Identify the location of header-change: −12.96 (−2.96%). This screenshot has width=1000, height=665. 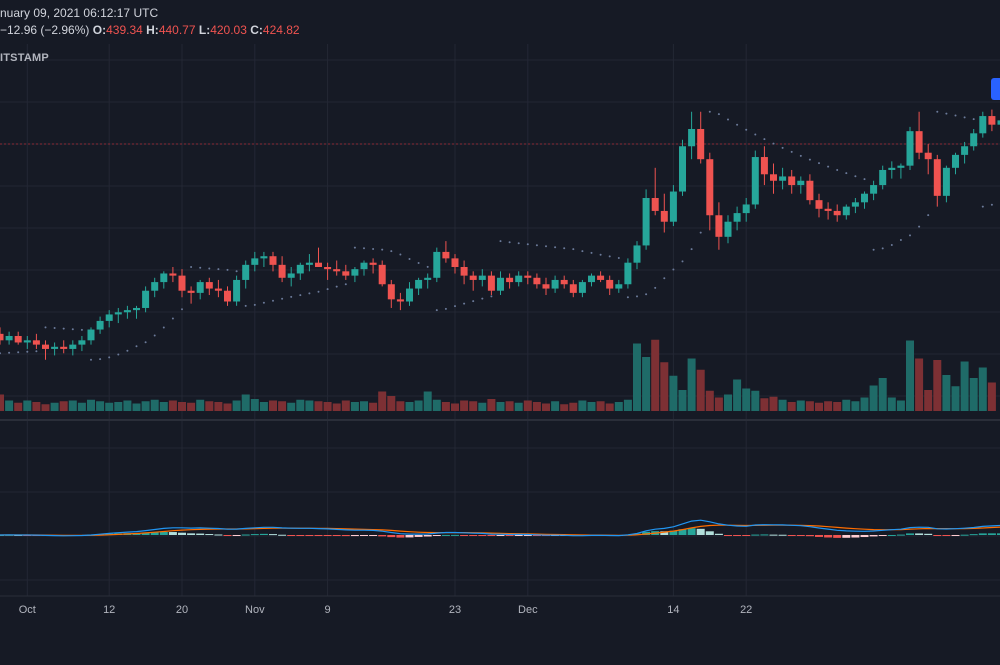
(44, 30).